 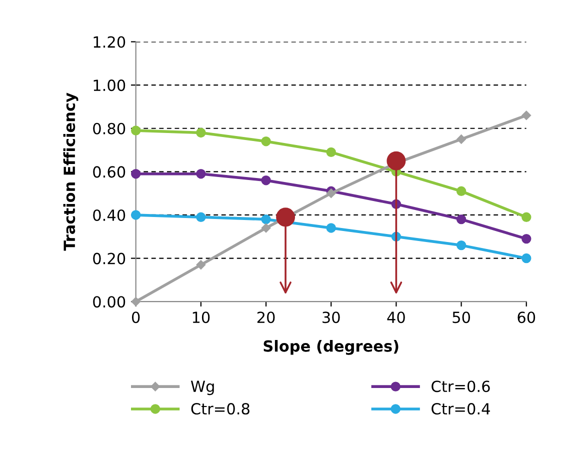 I want to click on x-tick-label: 50, so click(x=461, y=318).